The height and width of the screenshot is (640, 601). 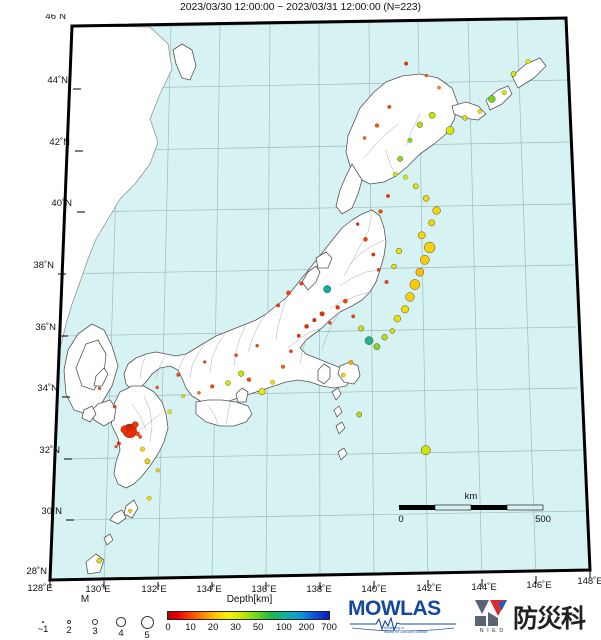 What do you see at coordinates (422, 630) in the screenshot?
I see `mowlas-subtitle: Monitoring of Waves on Land and Seafloor` at bounding box center [422, 630].